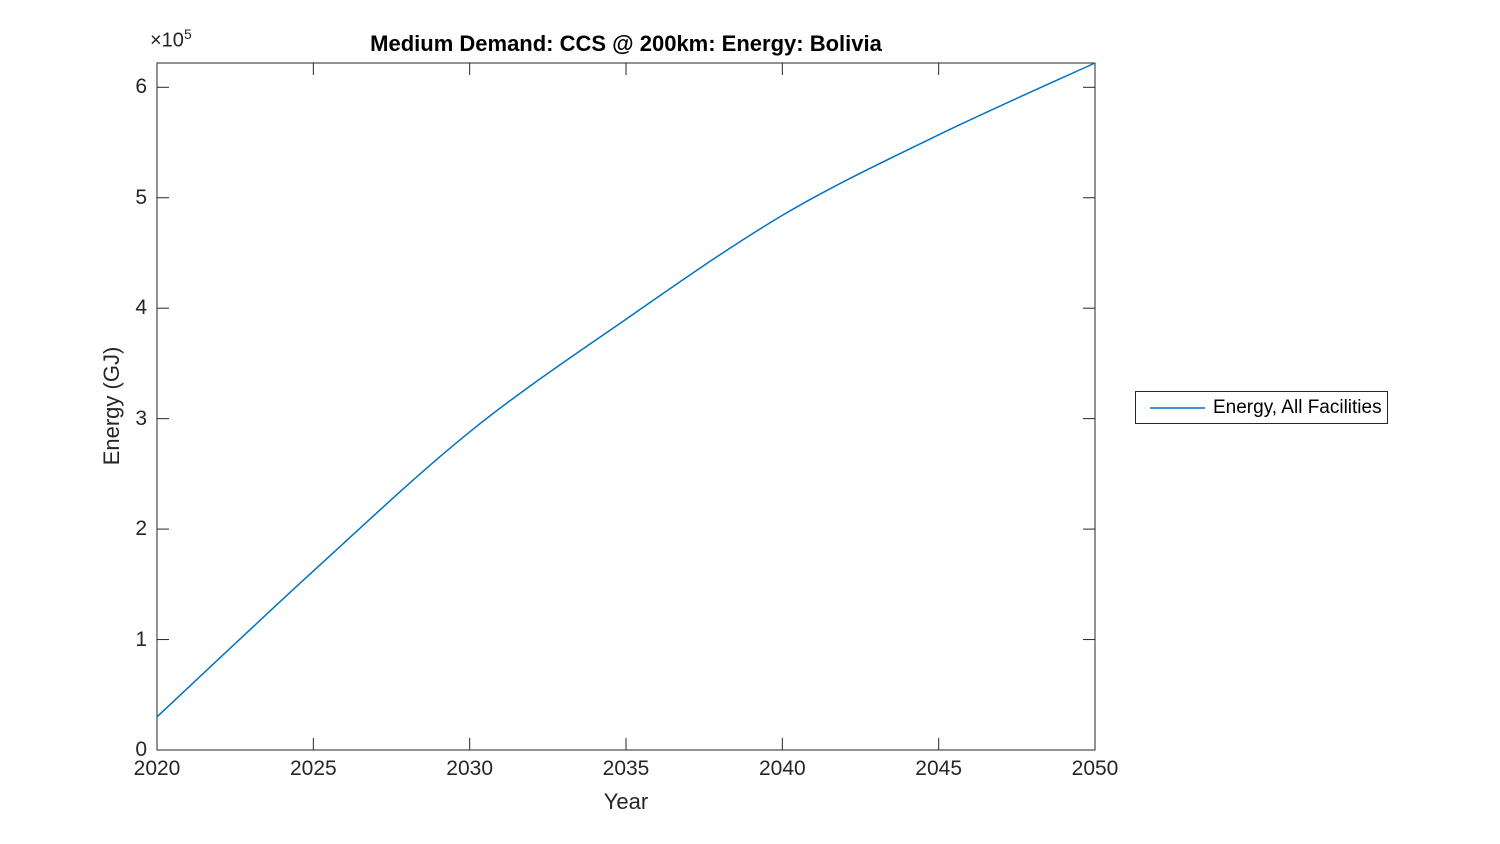  What do you see at coordinates (187, 34) in the screenshot?
I see `multiplier-exponent: 5` at bounding box center [187, 34].